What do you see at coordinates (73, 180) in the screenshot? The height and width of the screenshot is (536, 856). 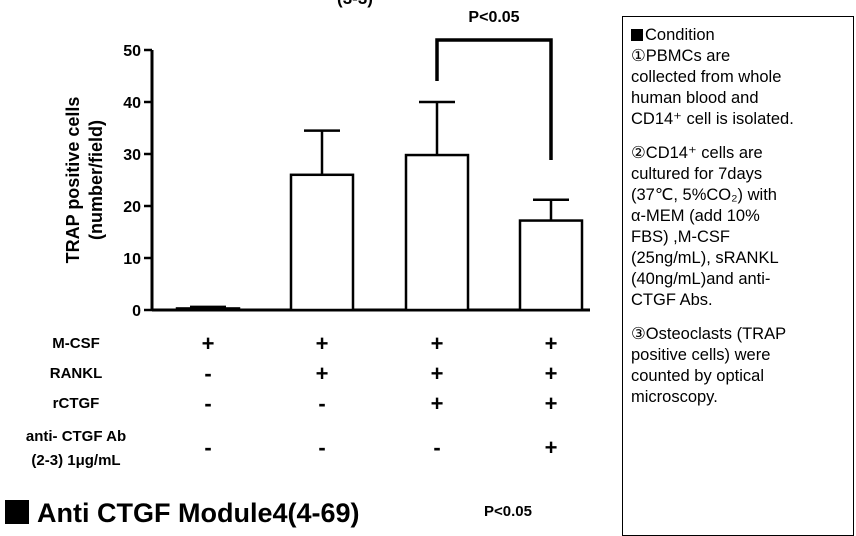 I see `y-axis-label-line1: TRAP positive cells` at bounding box center [73, 180].